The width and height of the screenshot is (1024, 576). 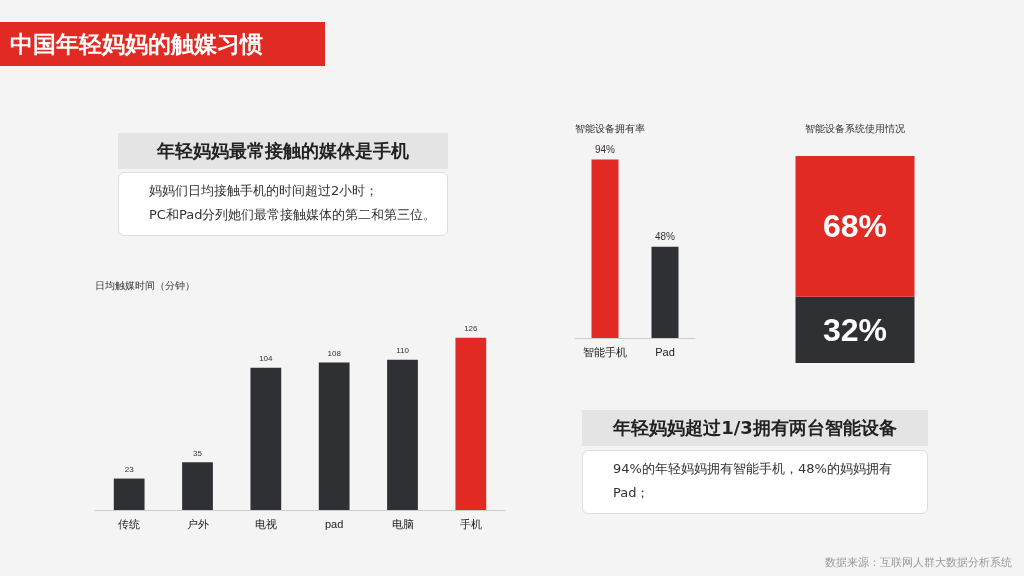 What do you see at coordinates (610, 128) in the screenshot?
I see `chart-title: 智能设备拥有率` at bounding box center [610, 128].